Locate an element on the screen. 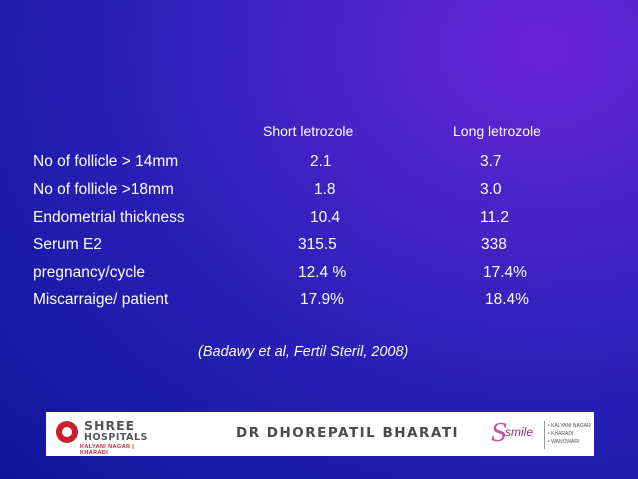  column-header-short: Short letrozole is located at coordinates (308, 131).